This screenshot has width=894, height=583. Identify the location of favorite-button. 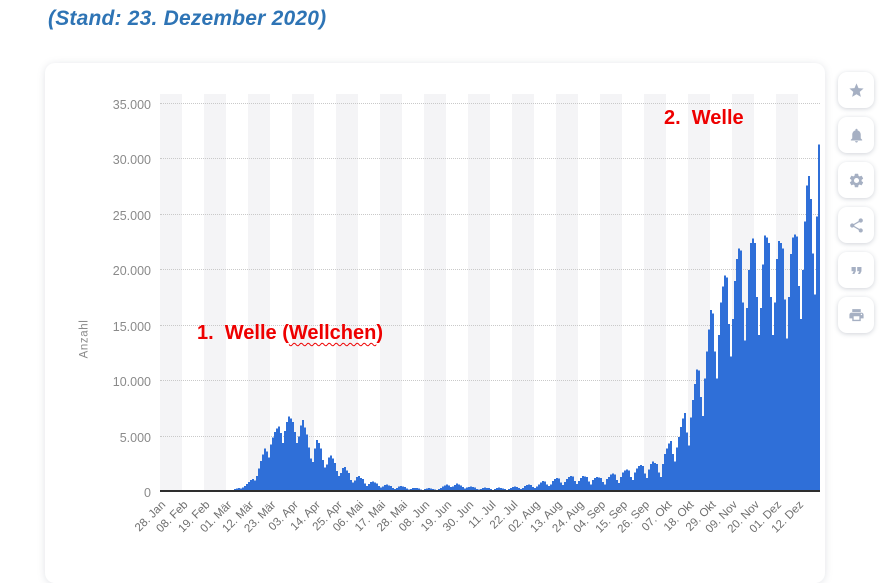
(856, 90).